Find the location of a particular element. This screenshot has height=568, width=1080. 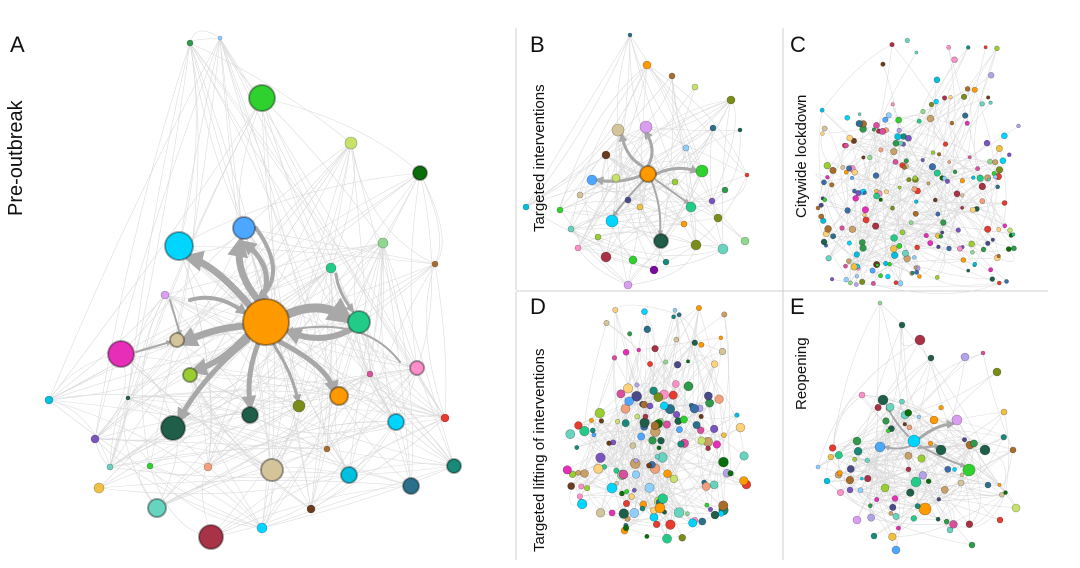

panel-d-nodes is located at coordinates (657, 424).